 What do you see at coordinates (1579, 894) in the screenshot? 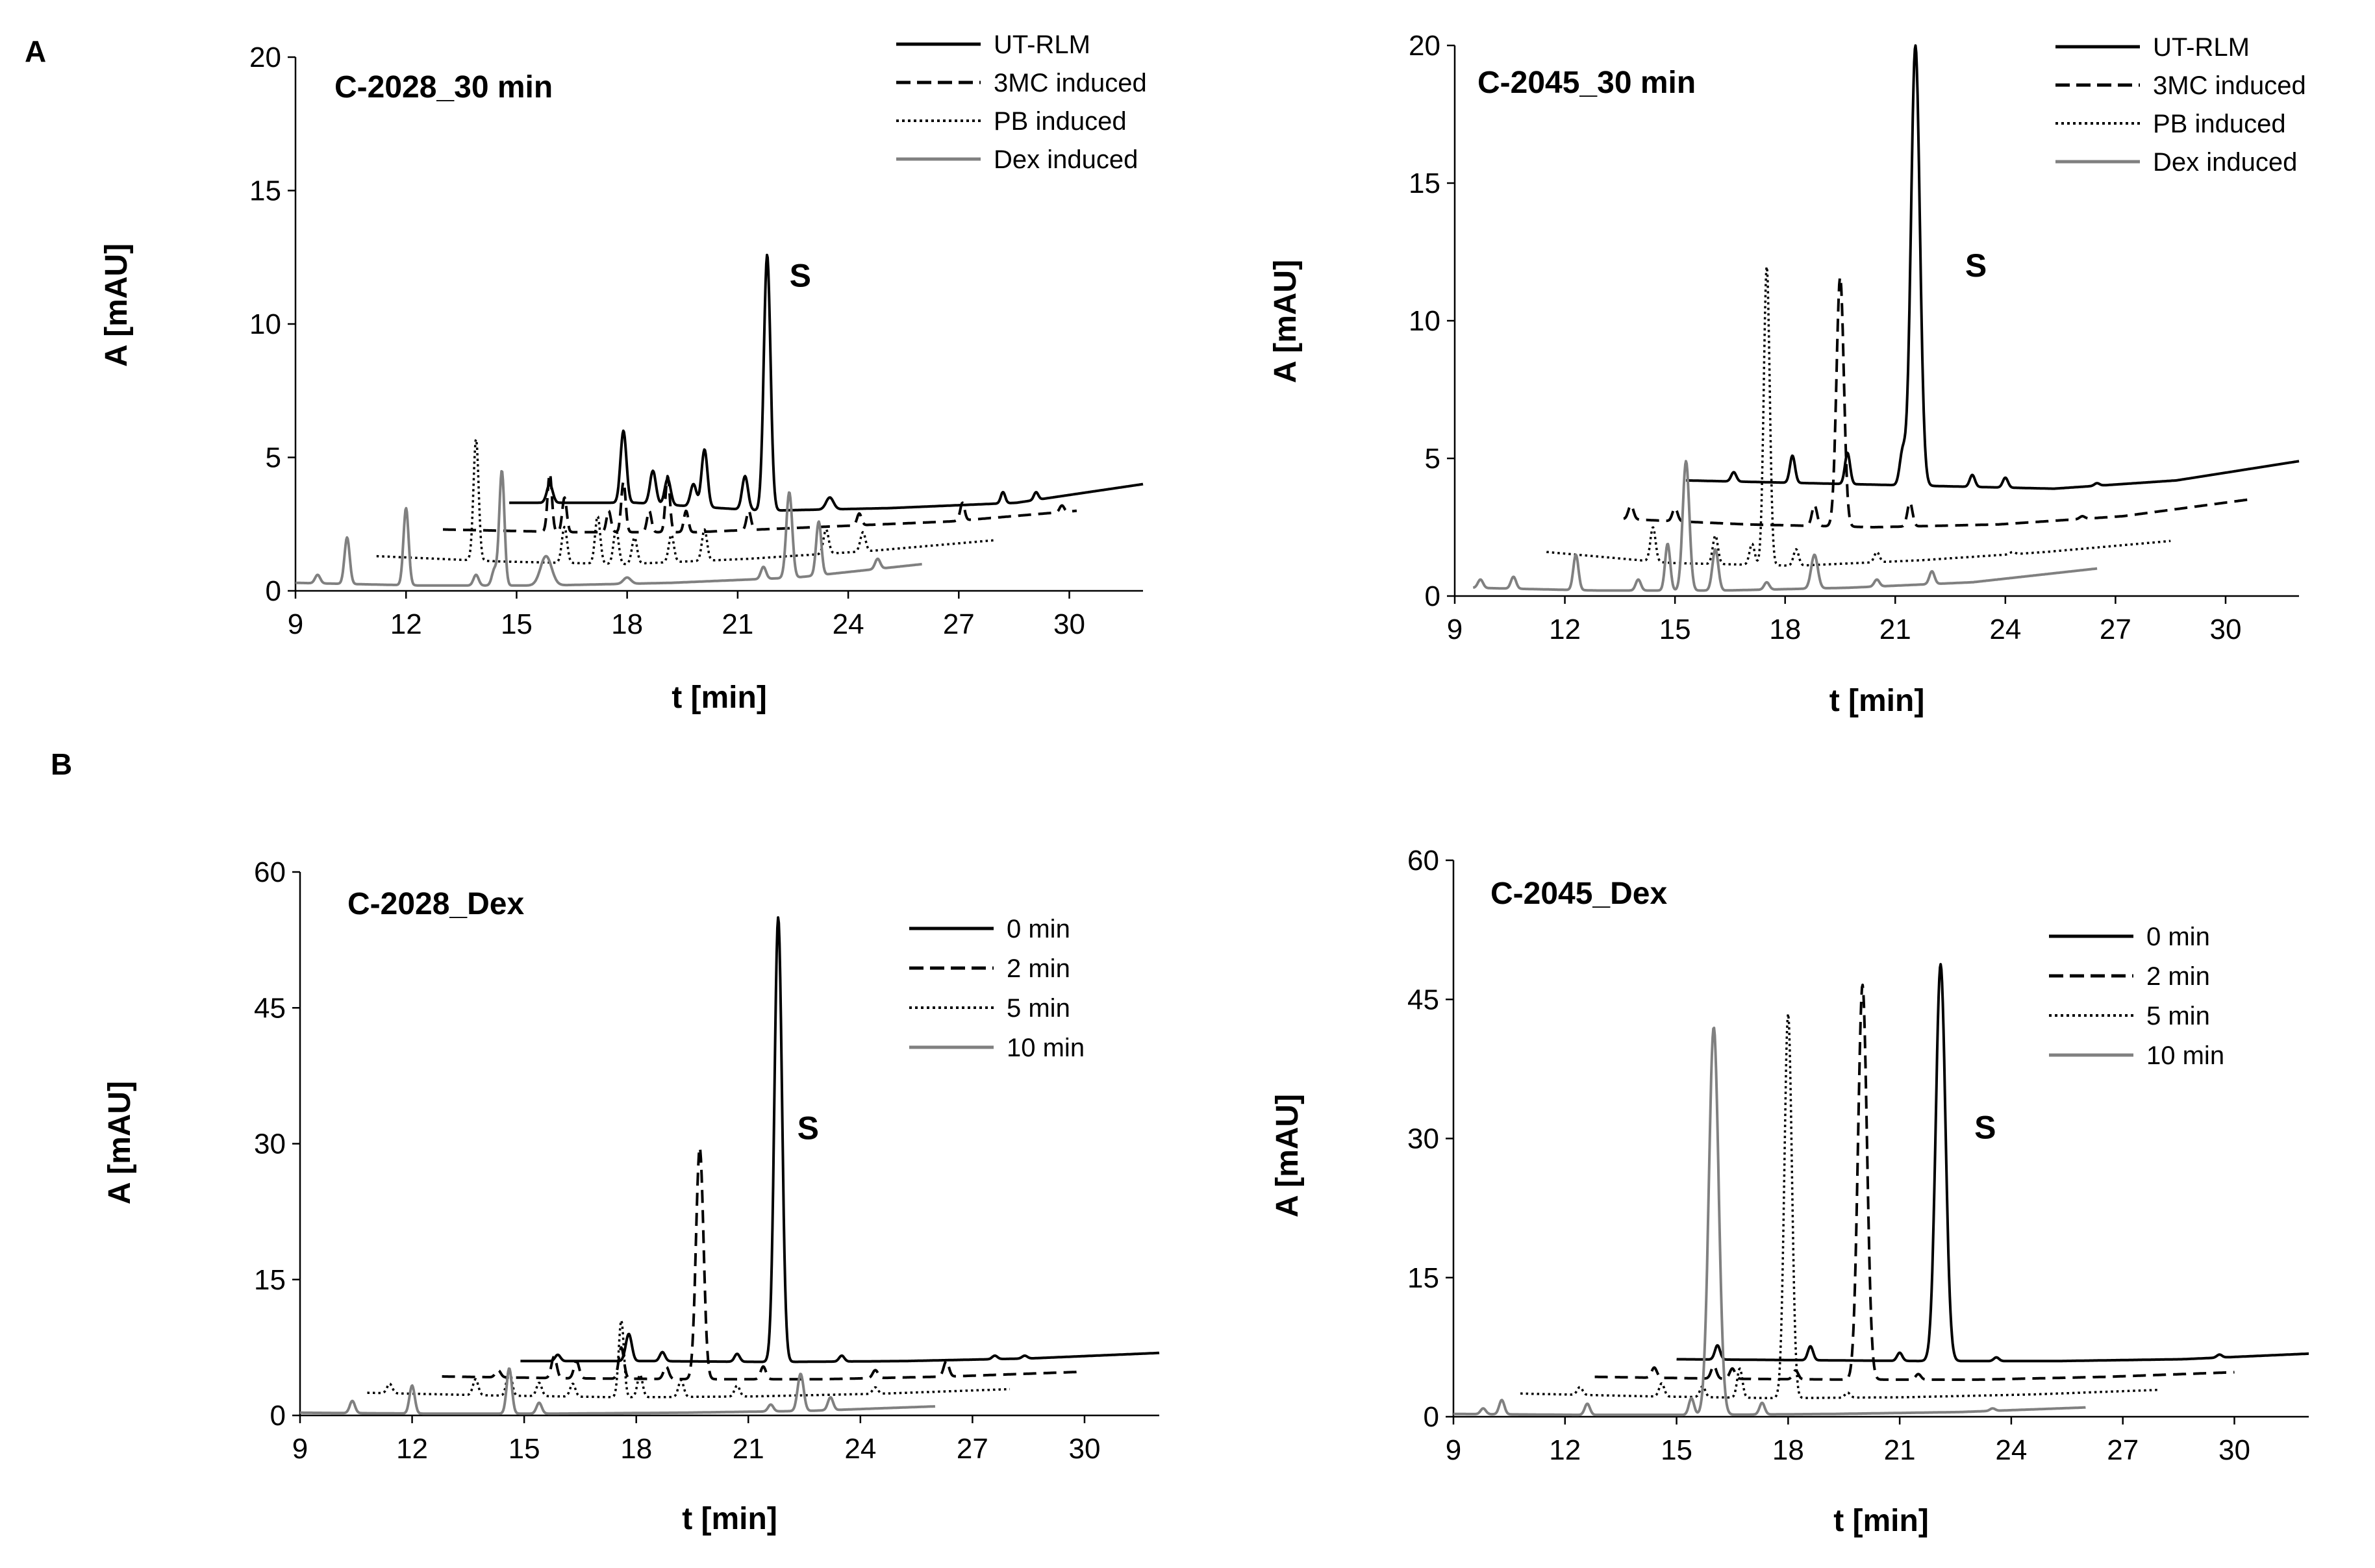
I see `chart-title: C-2045_Dex` at bounding box center [1579, 894].